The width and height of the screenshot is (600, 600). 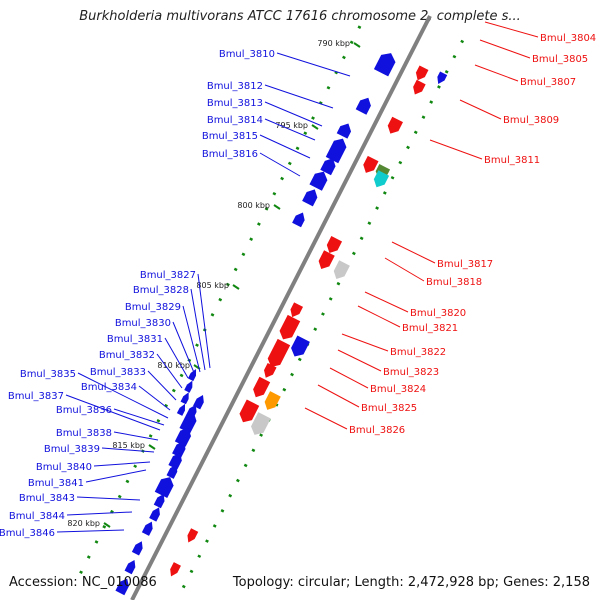 I want to click on gene-label: Bmul_3816, so click(x=230, y=154).